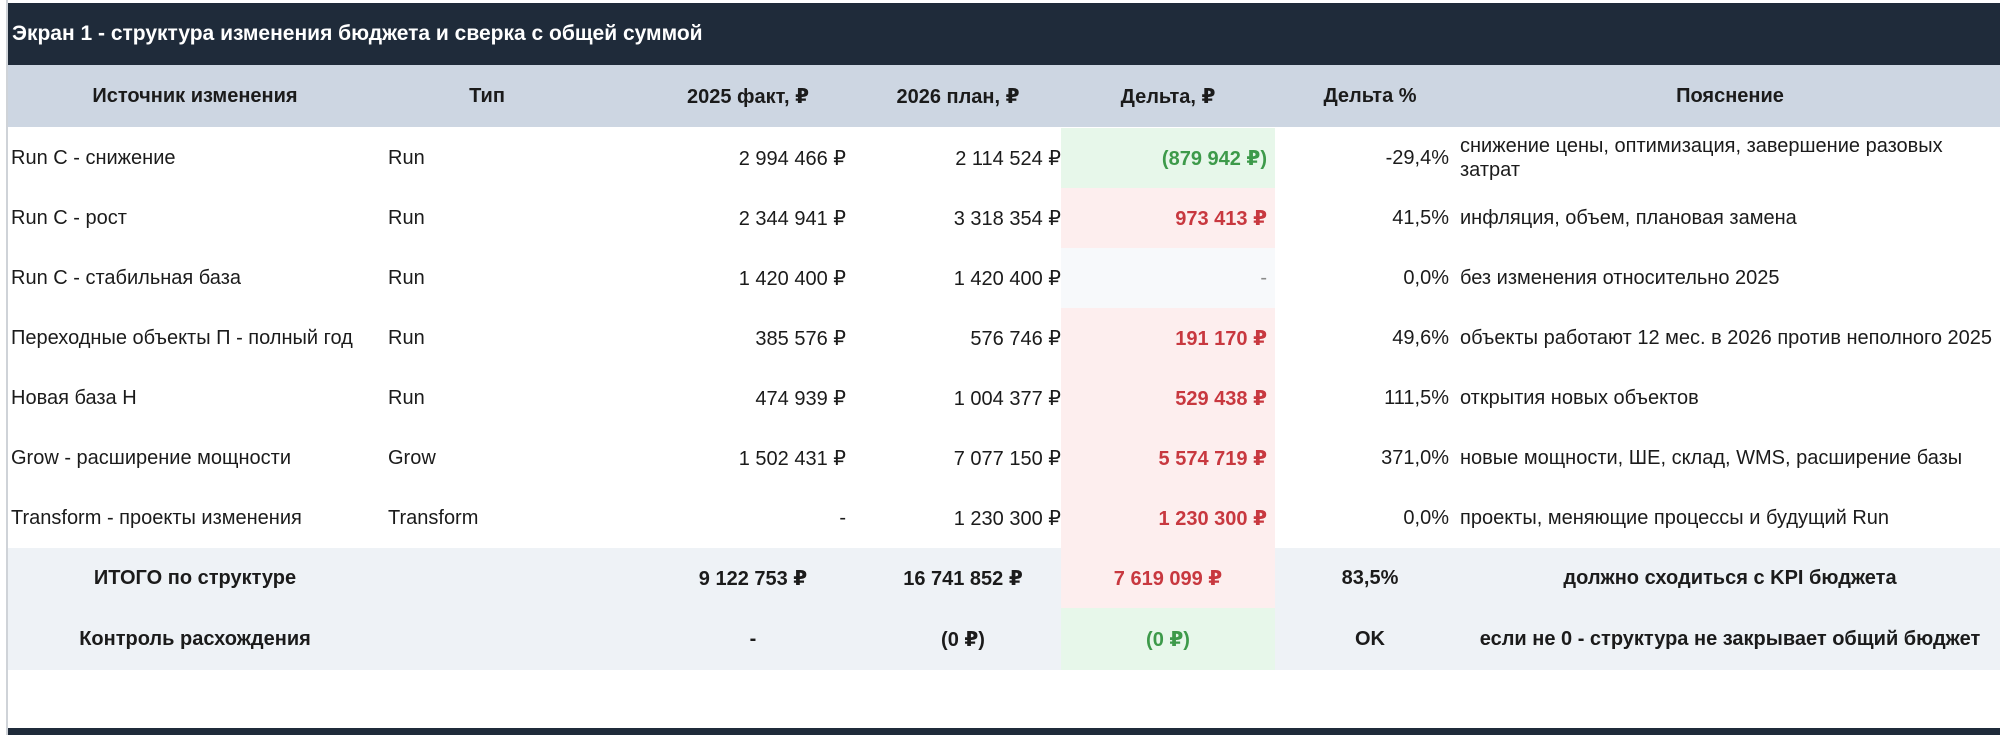 The width and height of the screenshot is (2000, 735). Describe the element at coordinates (1415, 457) in the screenshot. I see `cell-pct: 371,0%` at that location.